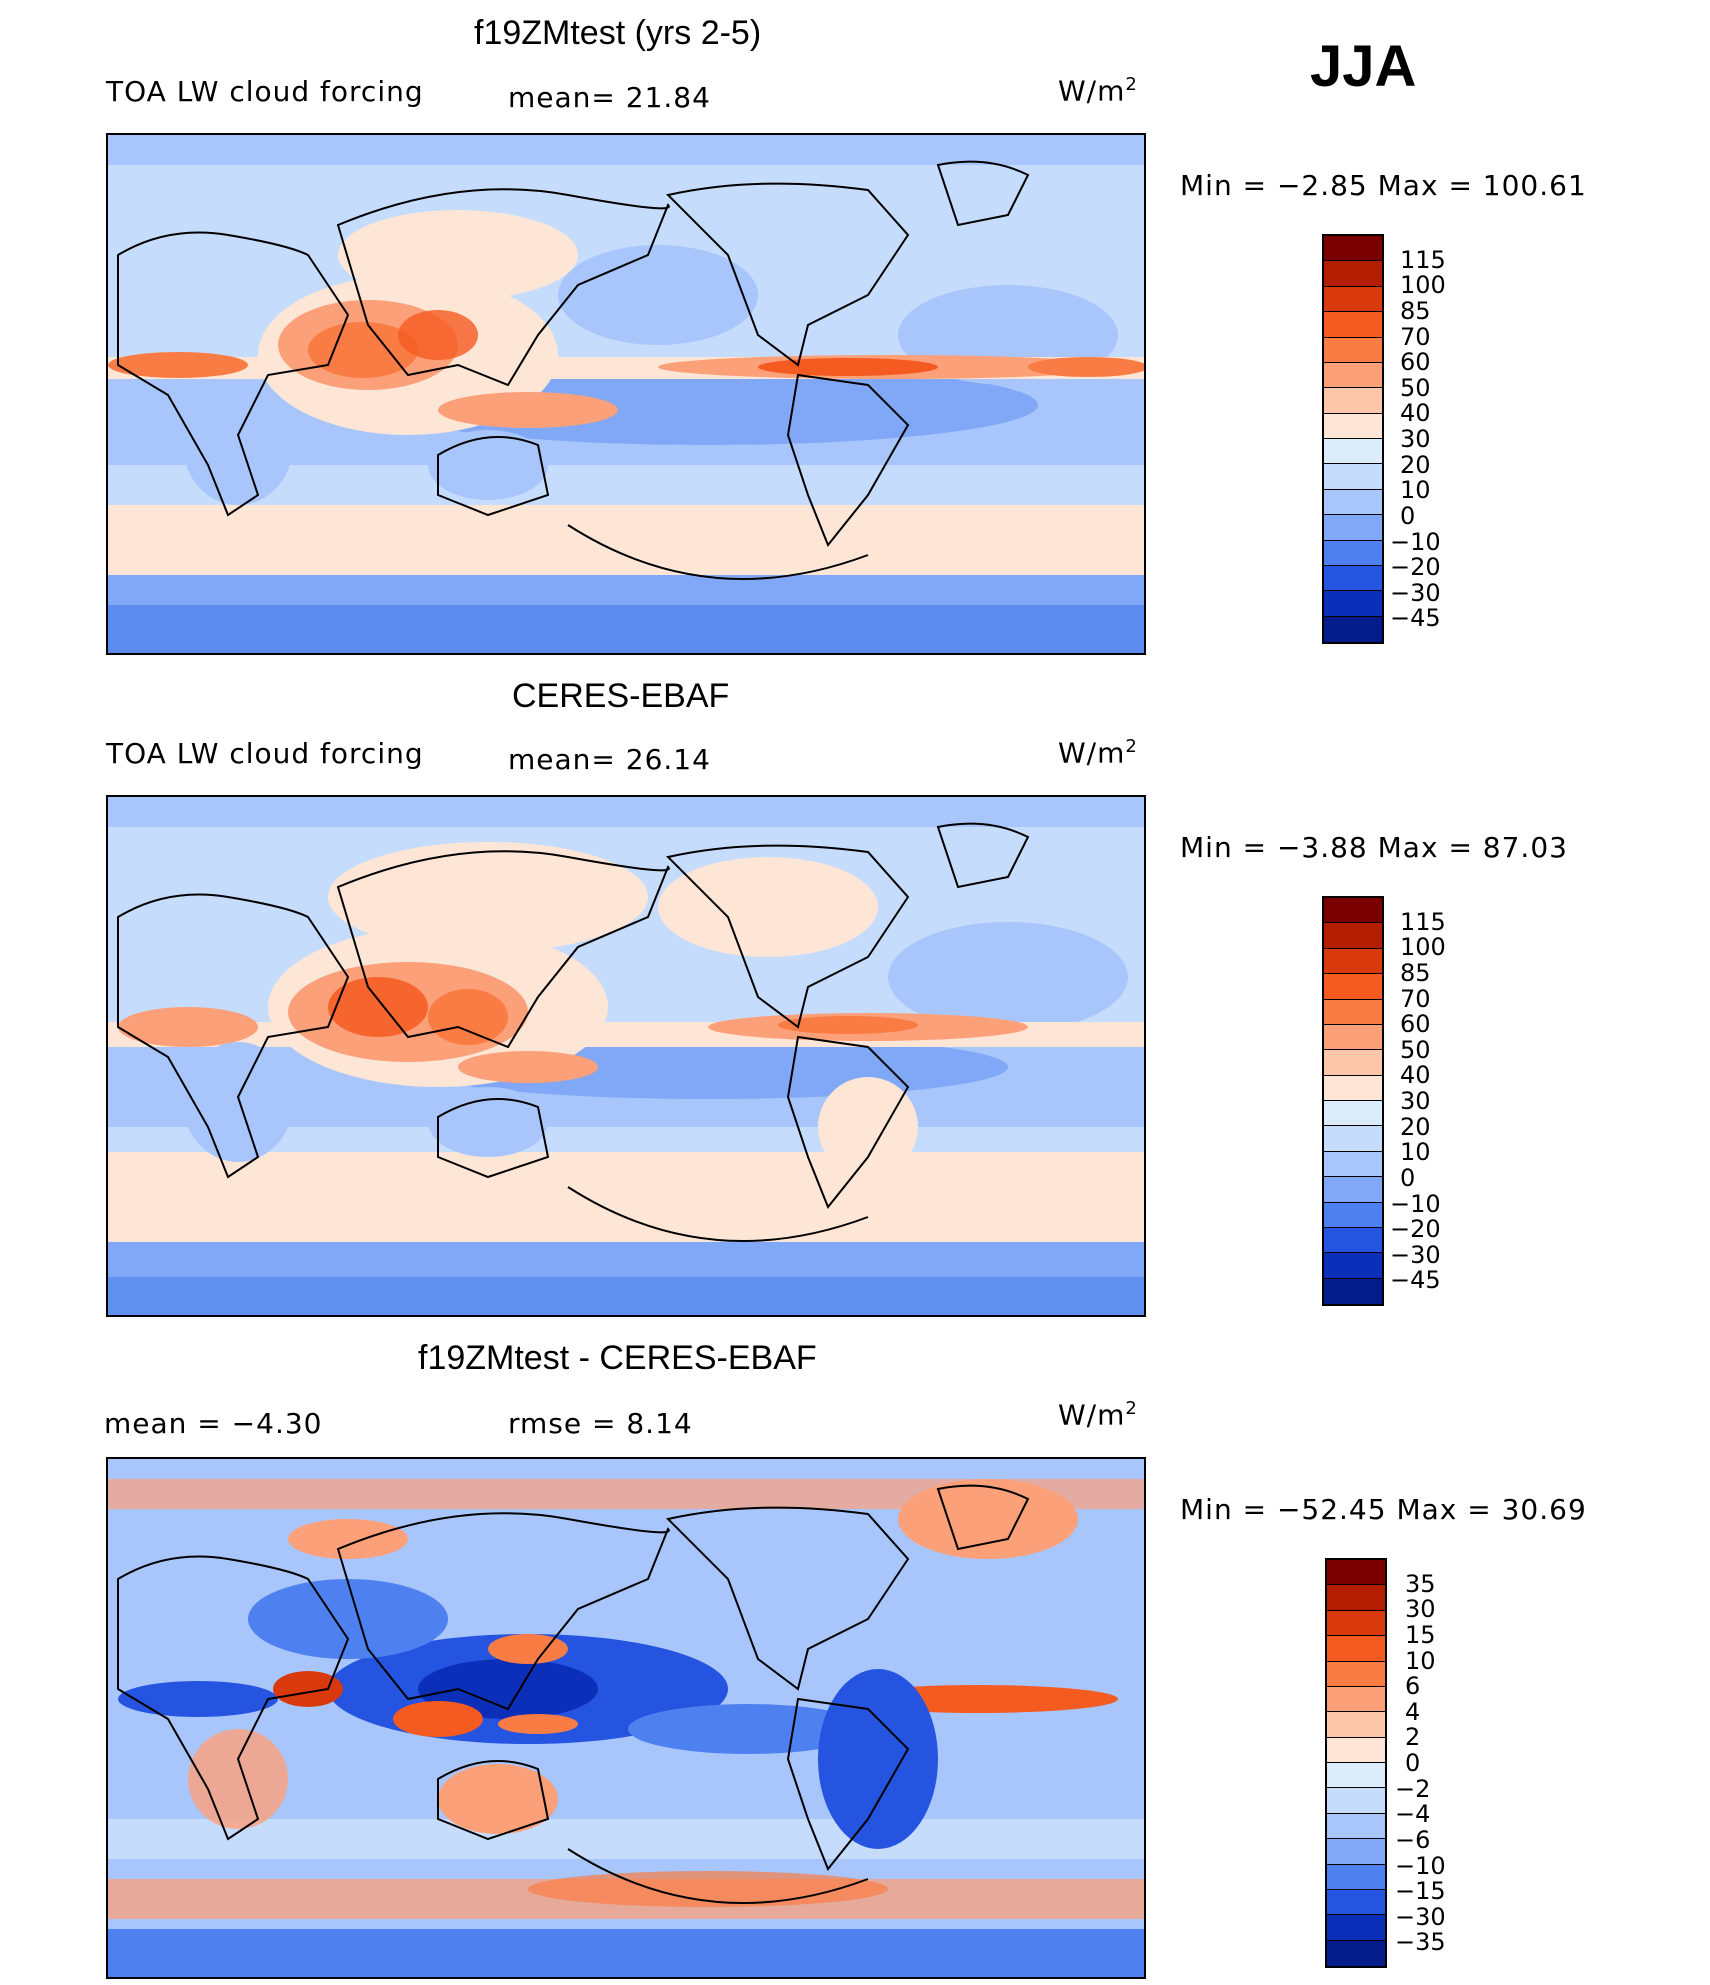 This screenshot has width=1710, height=1985. Describe the element at coordinates (1413, 1788) in the screenshot. I see `colorbar-tick-label: −2` at that location.